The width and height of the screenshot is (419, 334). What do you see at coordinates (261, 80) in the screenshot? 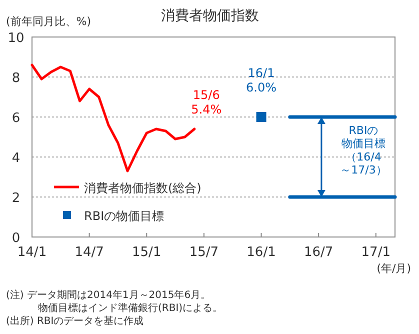
I see `annotation: 16/1 6.0%` at bounding box center [261, 80].